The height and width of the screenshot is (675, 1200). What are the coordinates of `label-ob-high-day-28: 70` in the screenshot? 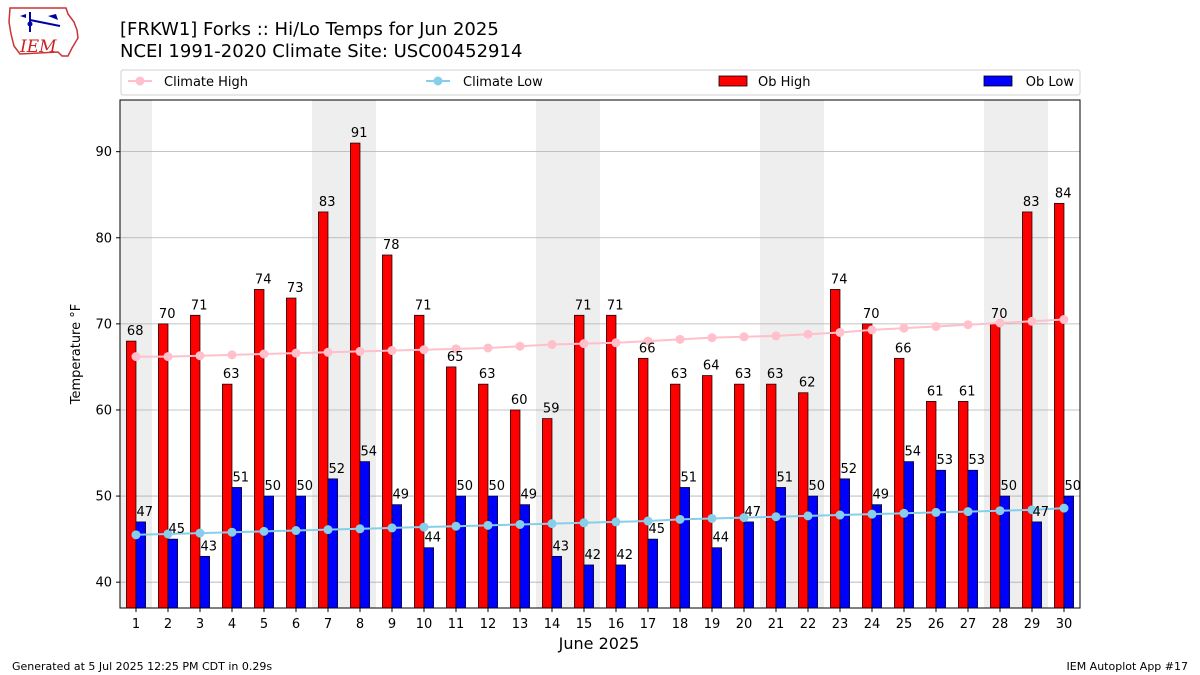 It's located at (999, 314).